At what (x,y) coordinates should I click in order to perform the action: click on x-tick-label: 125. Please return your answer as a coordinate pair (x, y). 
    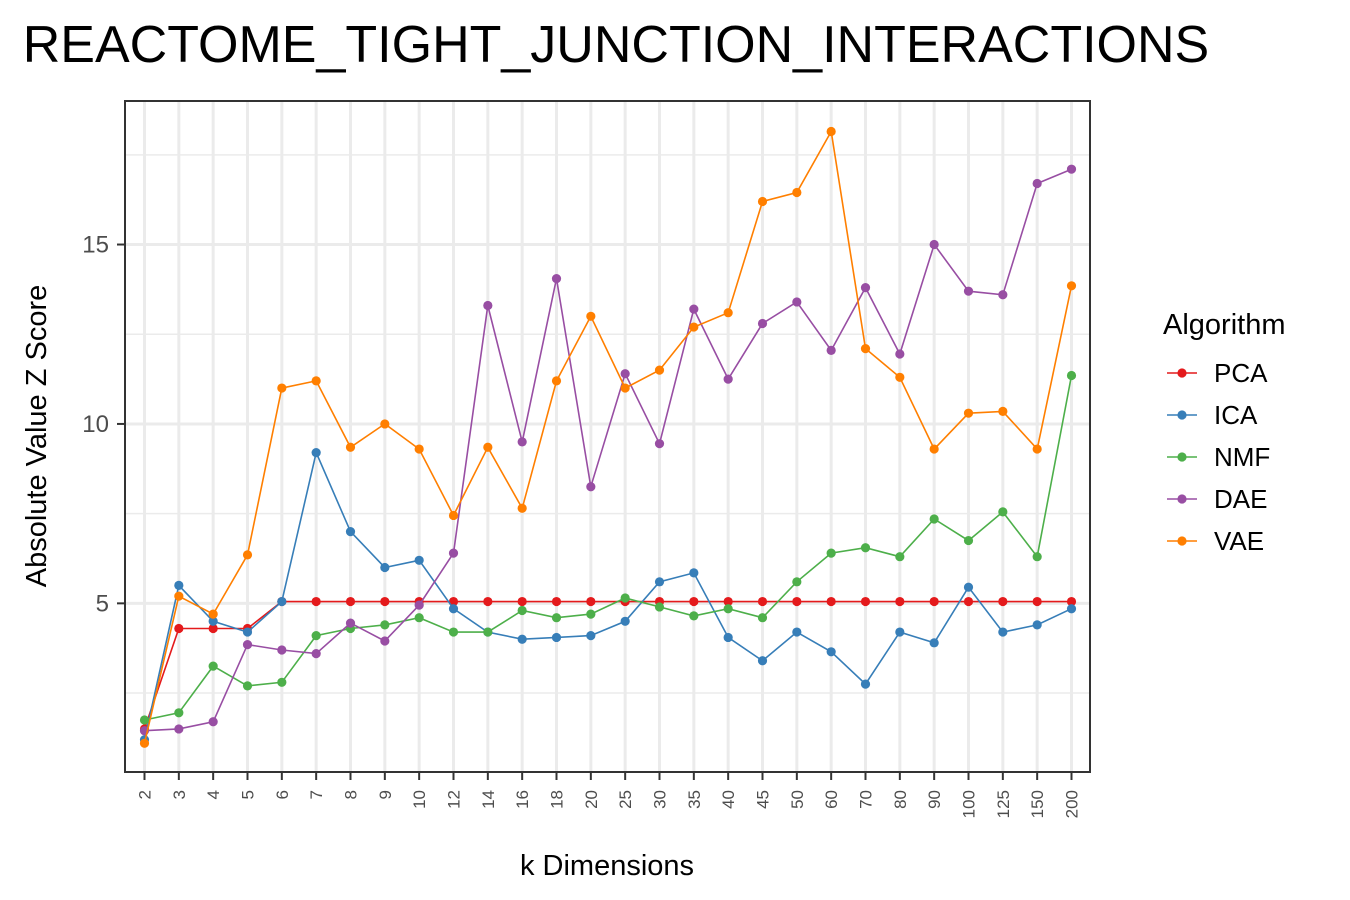
    Looking at the image, I should click on (1003, 804).